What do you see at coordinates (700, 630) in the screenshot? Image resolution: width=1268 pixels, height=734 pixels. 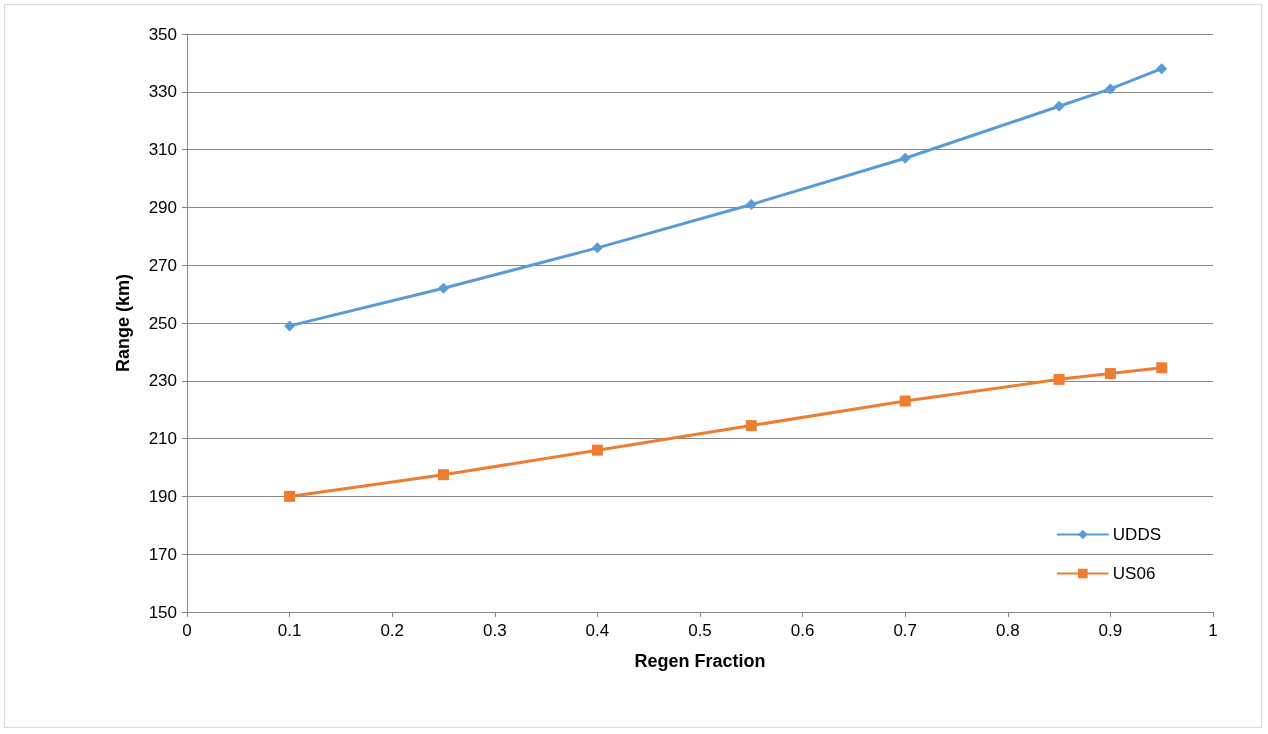 I see `x-tick-label: 0.5` at bounding box center [700, 630].